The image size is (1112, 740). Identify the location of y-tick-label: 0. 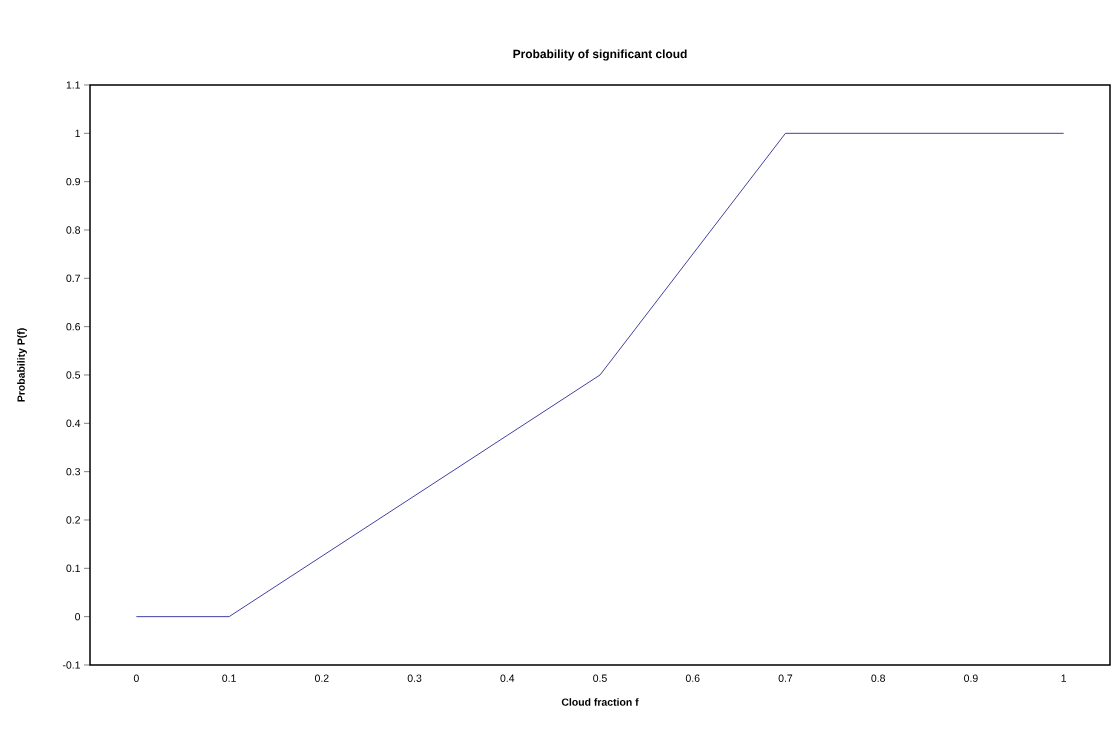
(78, 616).